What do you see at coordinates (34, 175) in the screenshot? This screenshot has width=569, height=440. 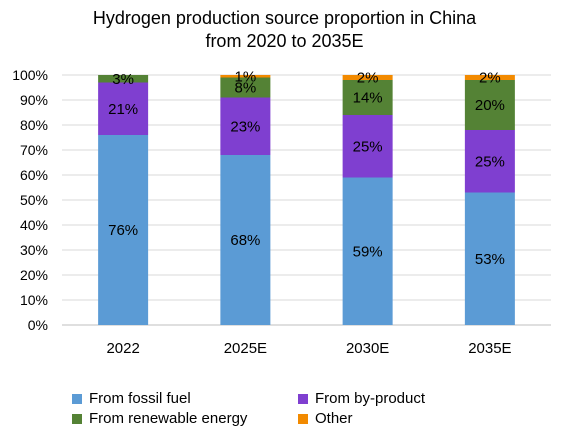 I see `y-tick-label: 60%` at bounding box center [34, 175].